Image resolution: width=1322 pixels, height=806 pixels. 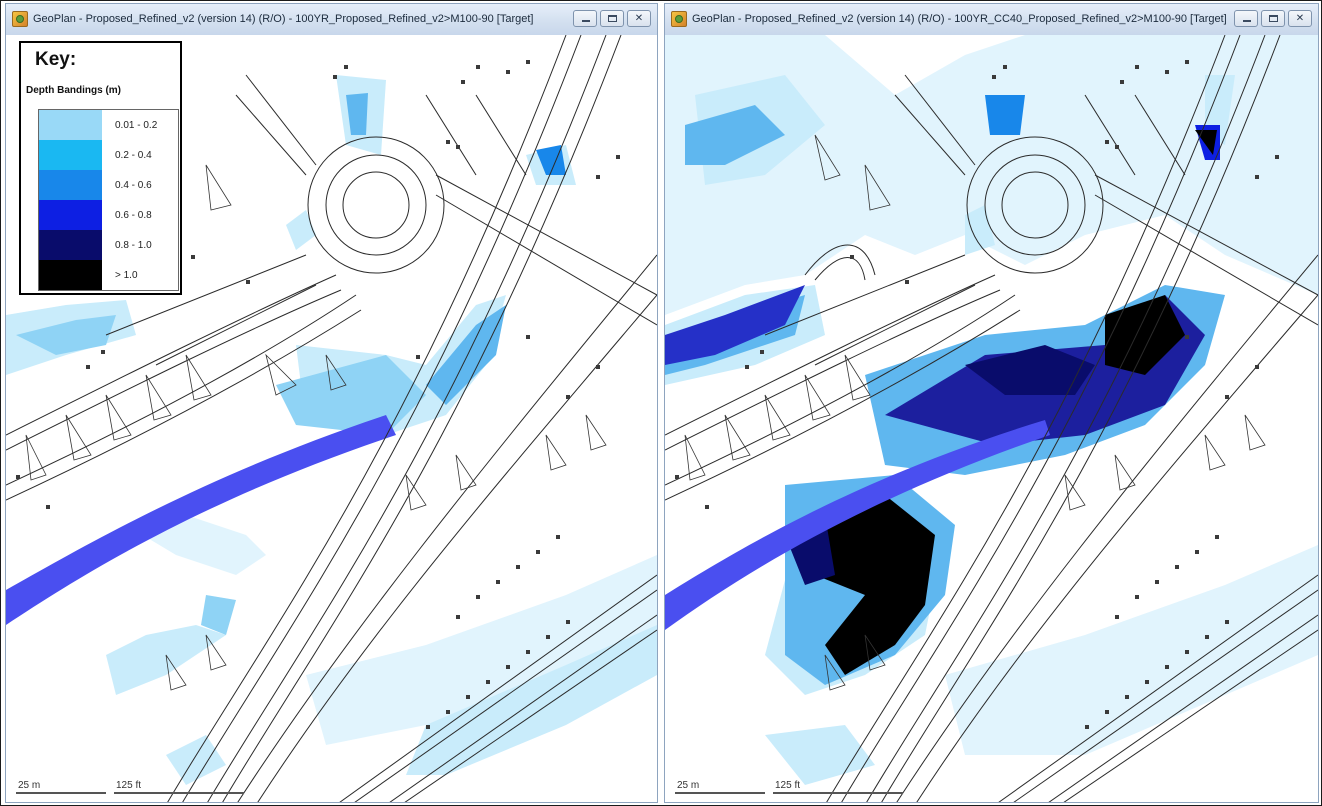 What do you see at coordinates (108, 125) in the screenshot?
I see `legend-band: 0.01 - 0.2` at bounding box center [108, 125].